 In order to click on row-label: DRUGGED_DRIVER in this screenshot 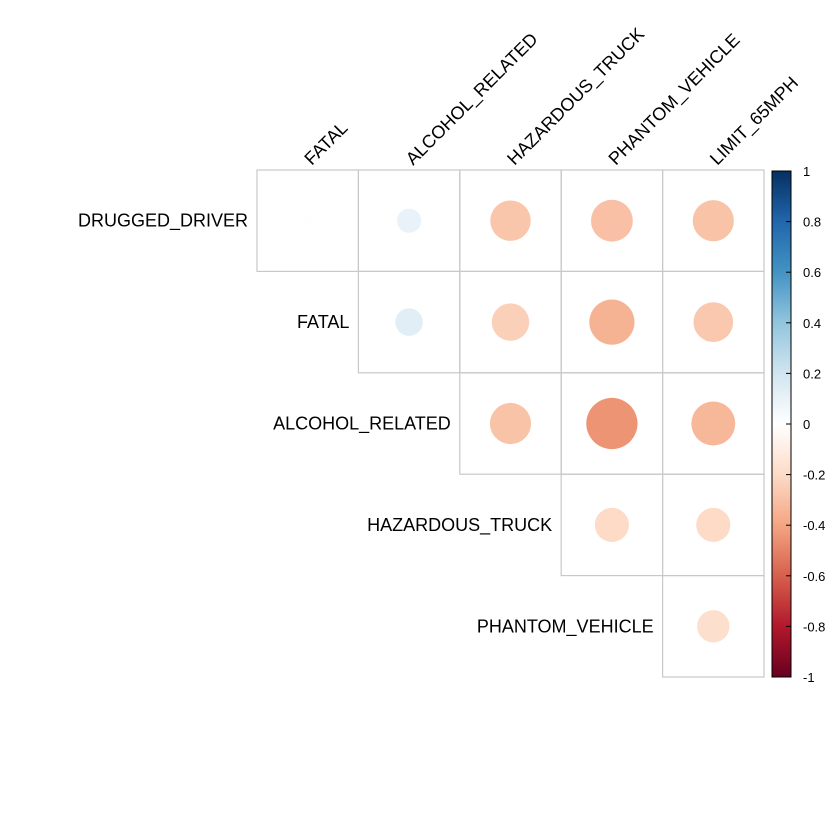, I will do `click(163, 221)`.